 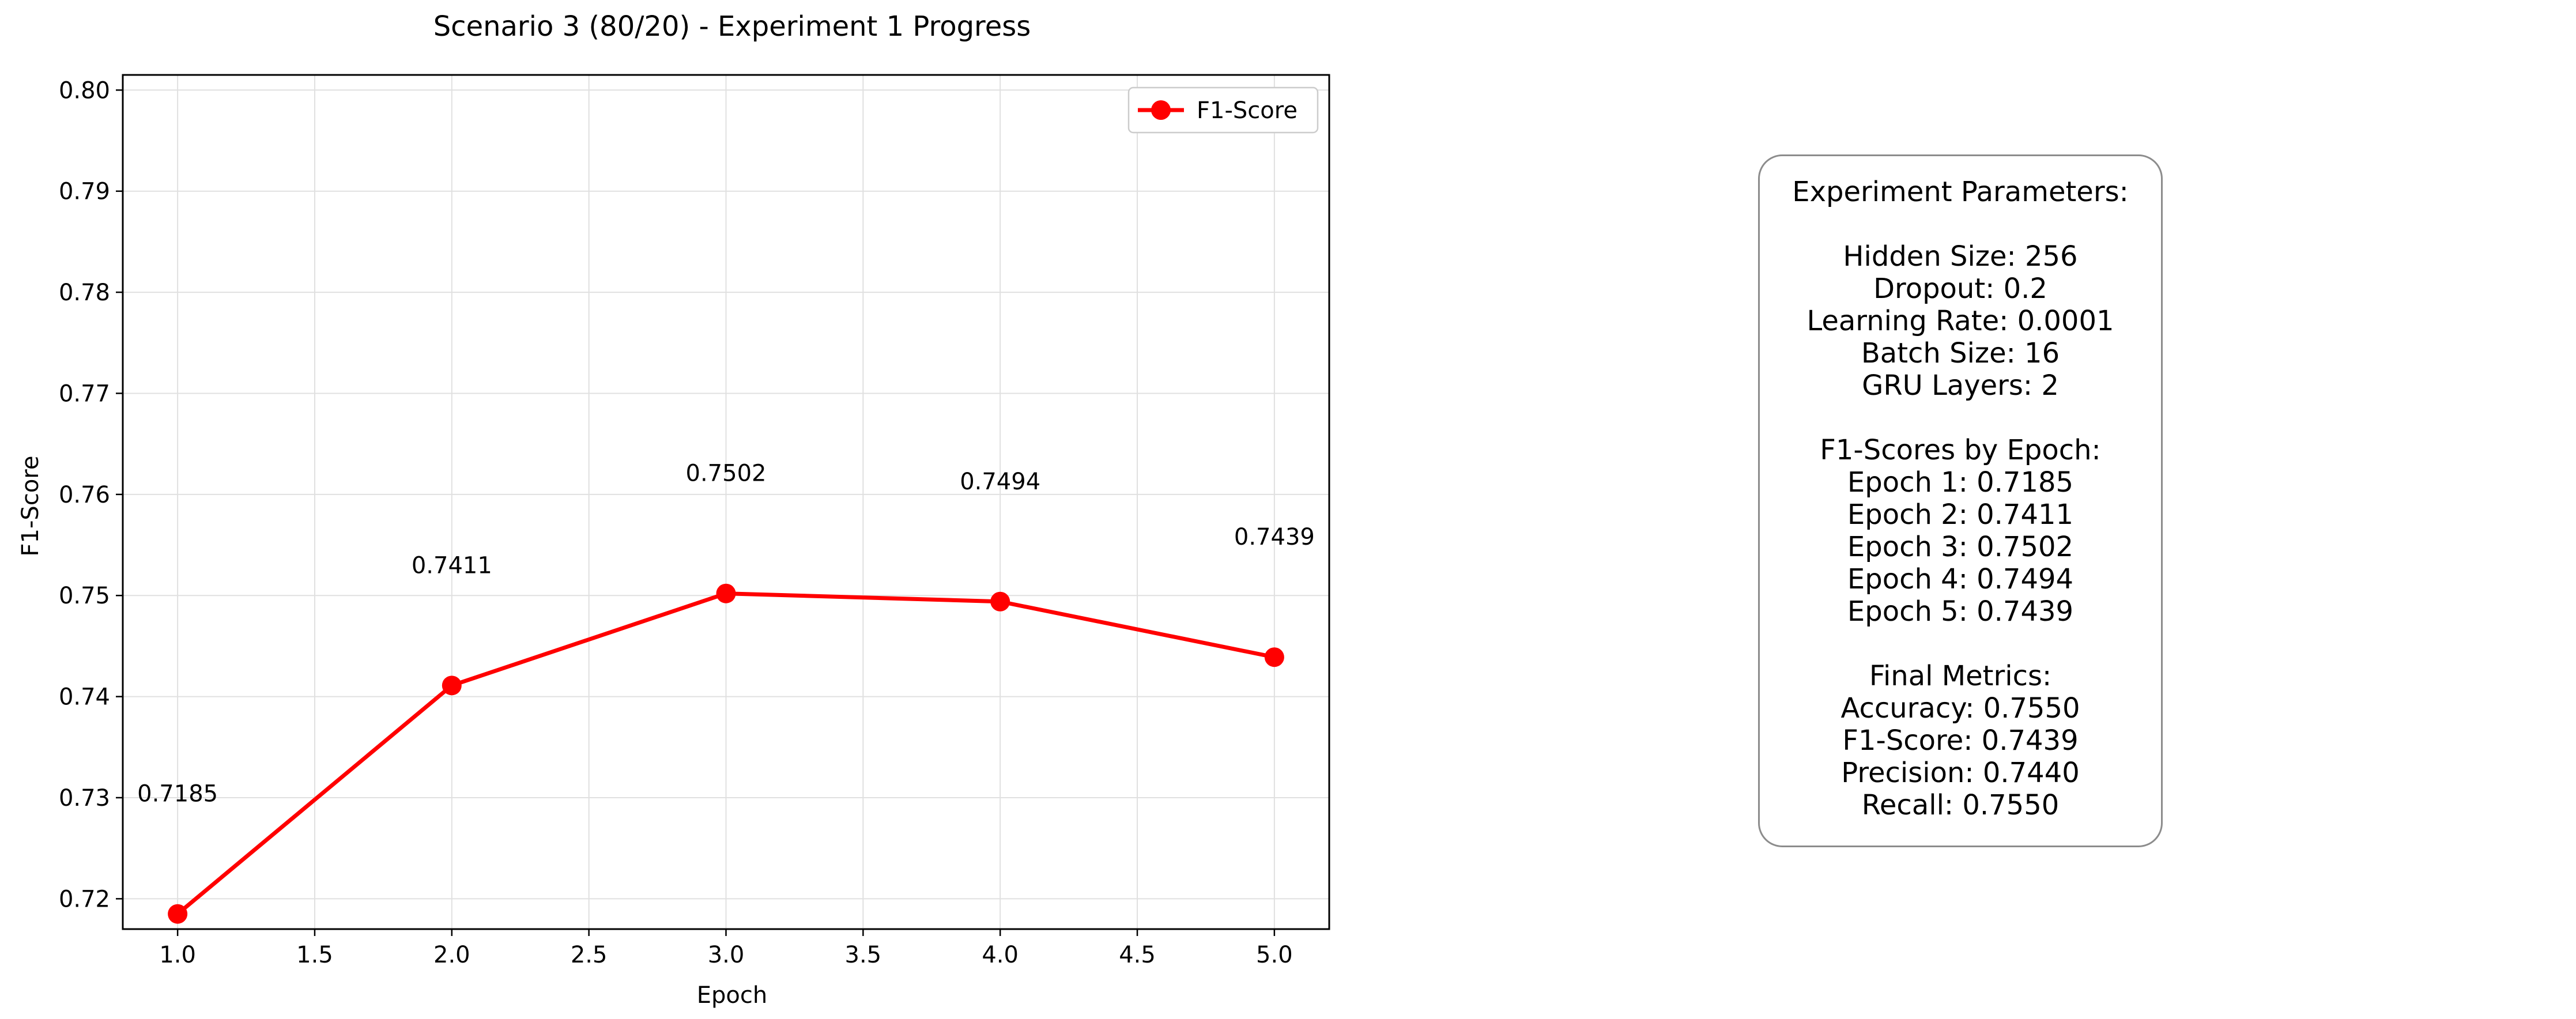 What do you see at coordinates (84, 899) in the screenshot?
I see `y-tick-label: 0.72` at bounding box center [84, 899].